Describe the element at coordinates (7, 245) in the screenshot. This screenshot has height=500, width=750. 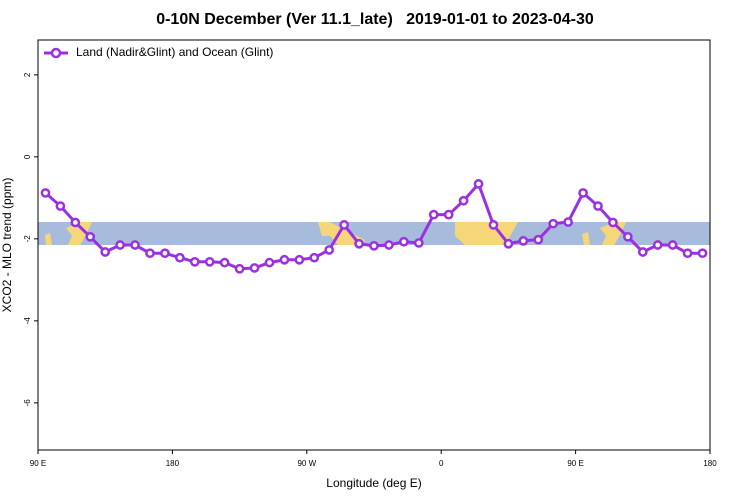
I see `y-axis-label: XCO2 - MLO trend (ppm)` at that location.